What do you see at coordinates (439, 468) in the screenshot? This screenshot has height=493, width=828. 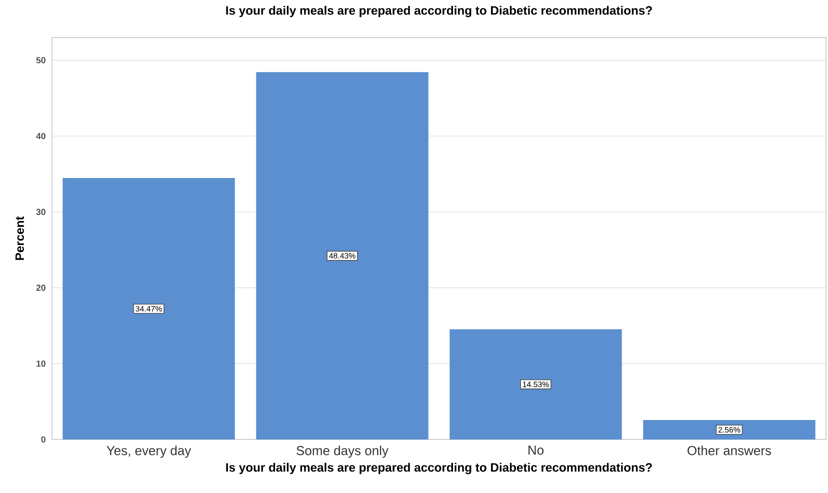 I see `x-axis-title: Is your daily meals are prepared according to Diabetic recommendations?` at bounding box center [439, 468].